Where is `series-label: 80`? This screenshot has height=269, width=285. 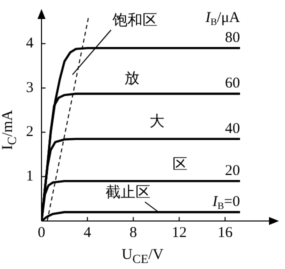 series-label: 80 is located at coordinates (232, 38).